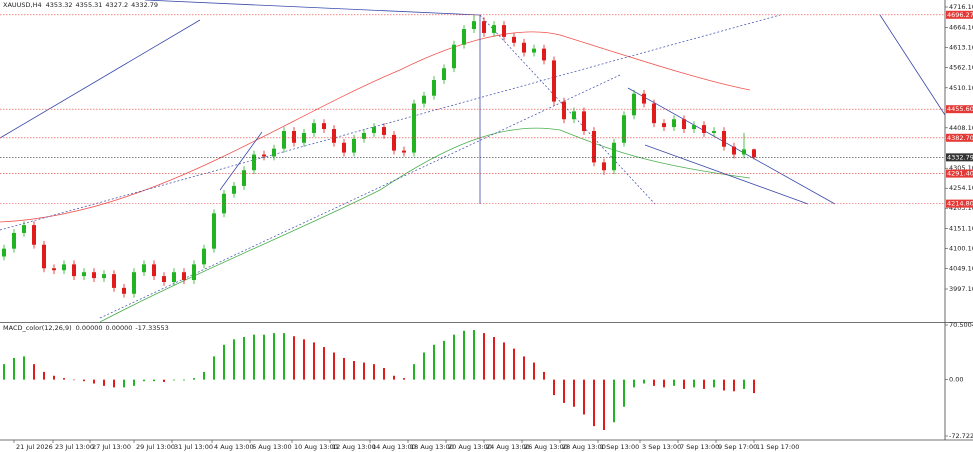 The width and height of the screenshot is (973, 452). I want to click on level-label: 4332.79, so click(960, 157).